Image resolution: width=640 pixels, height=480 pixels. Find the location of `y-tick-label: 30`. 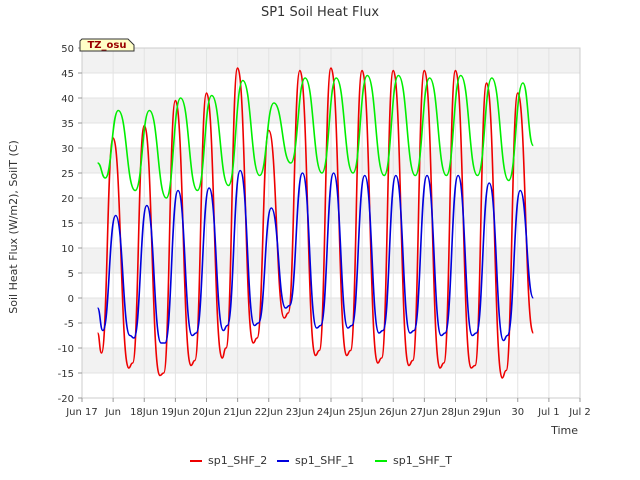

y-tick-label: 30 is located at coordinates (67, 149).